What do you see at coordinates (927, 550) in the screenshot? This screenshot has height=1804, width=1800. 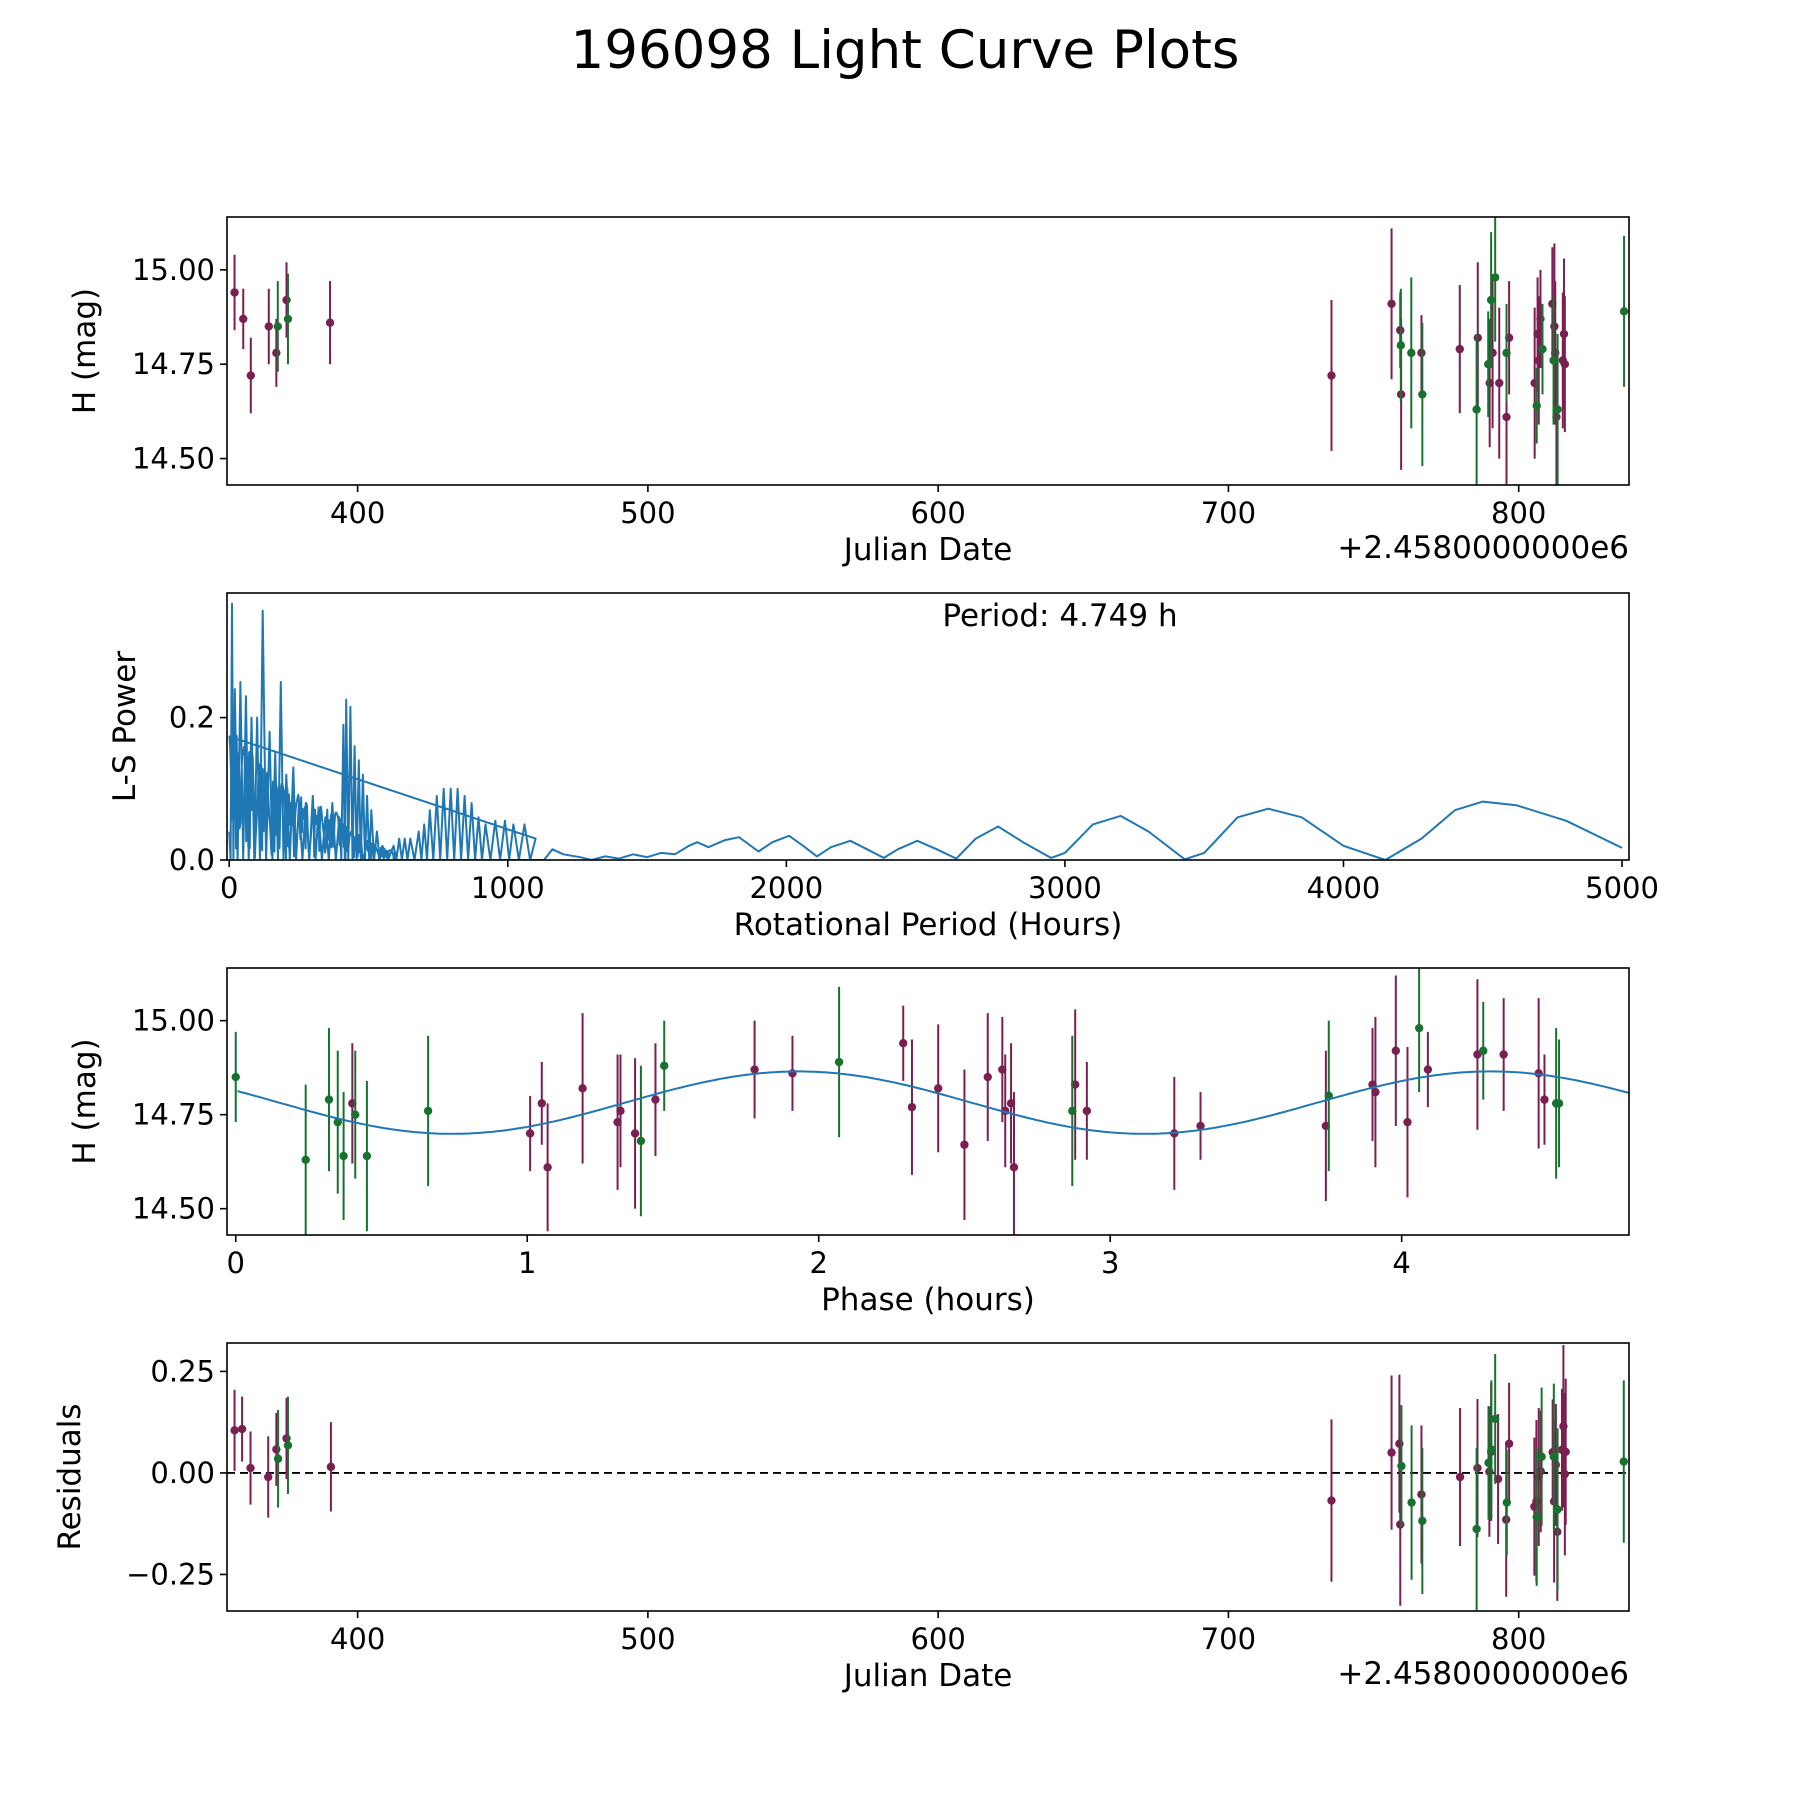 I see `x-axis-label: Julian Date` at bounding box center [927, 550].